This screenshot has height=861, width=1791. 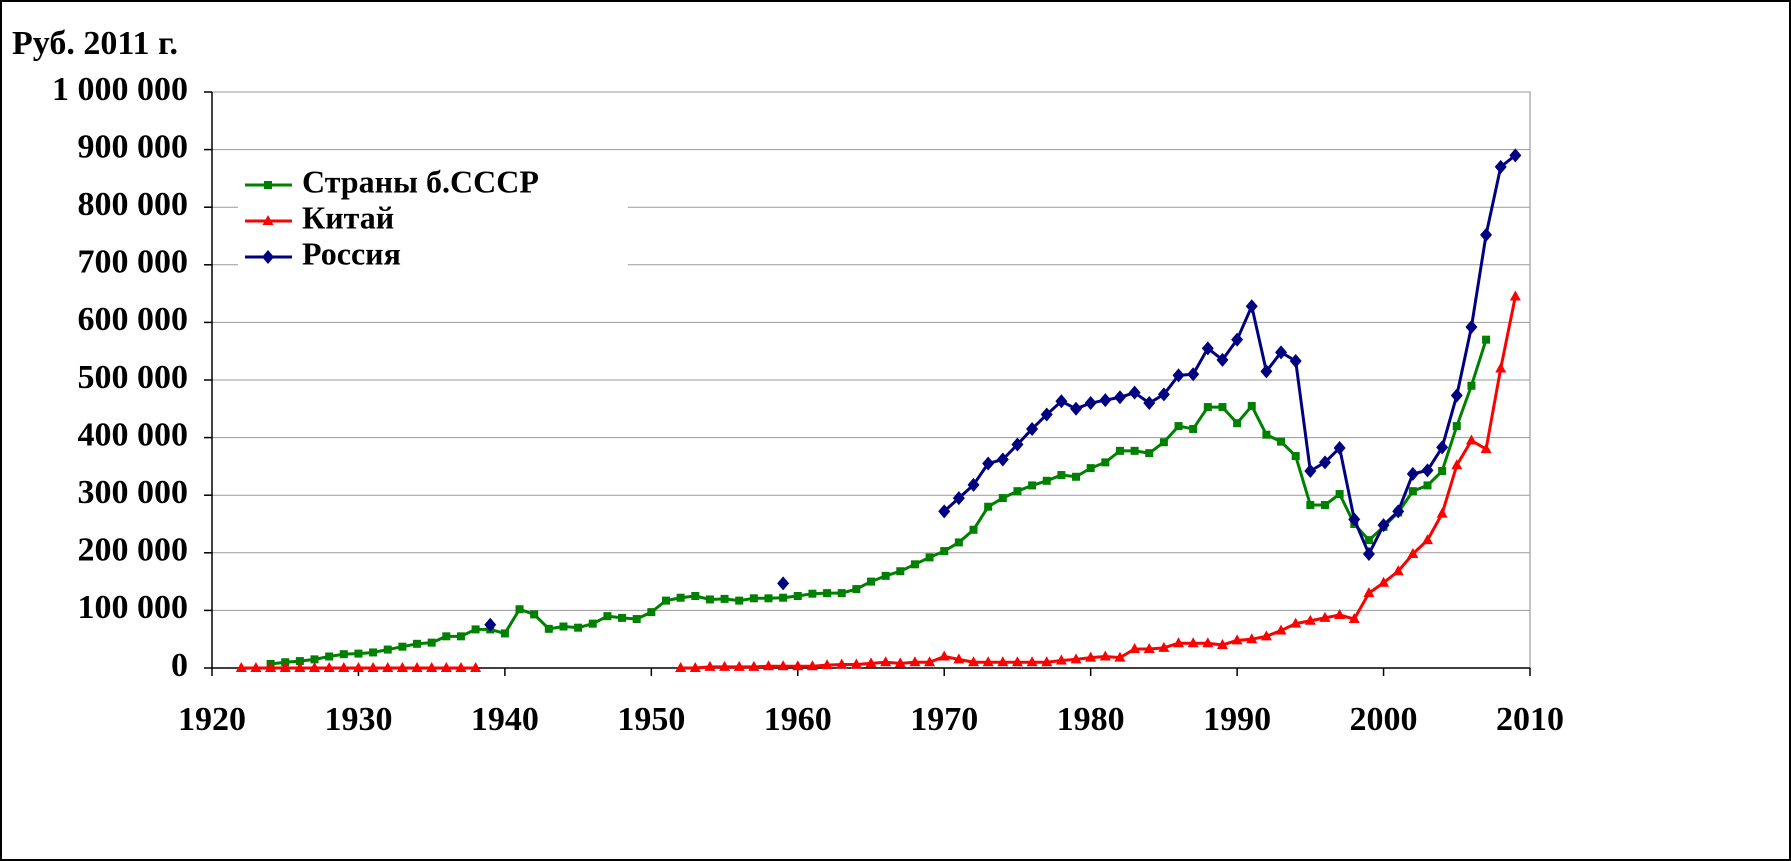 I want to click on series-line, so click(x=1230, y=355).